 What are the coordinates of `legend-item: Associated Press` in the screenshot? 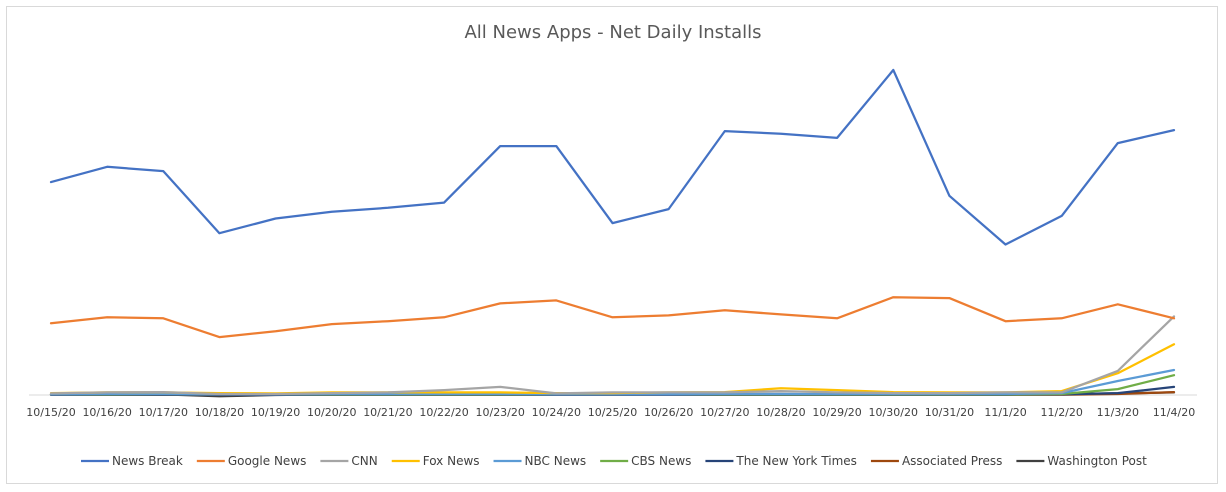 It's located at (936, 461).